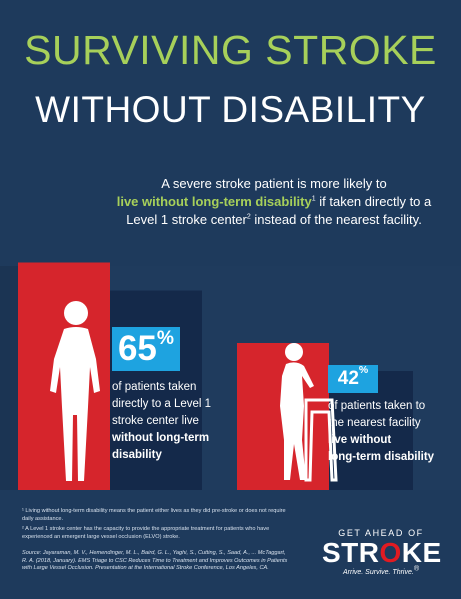  What do you see at coordinates (336, 219) in the screenshot?
I see `intro-line-3-post: instead of the nearest facility.` at bounding box center [336, 219].